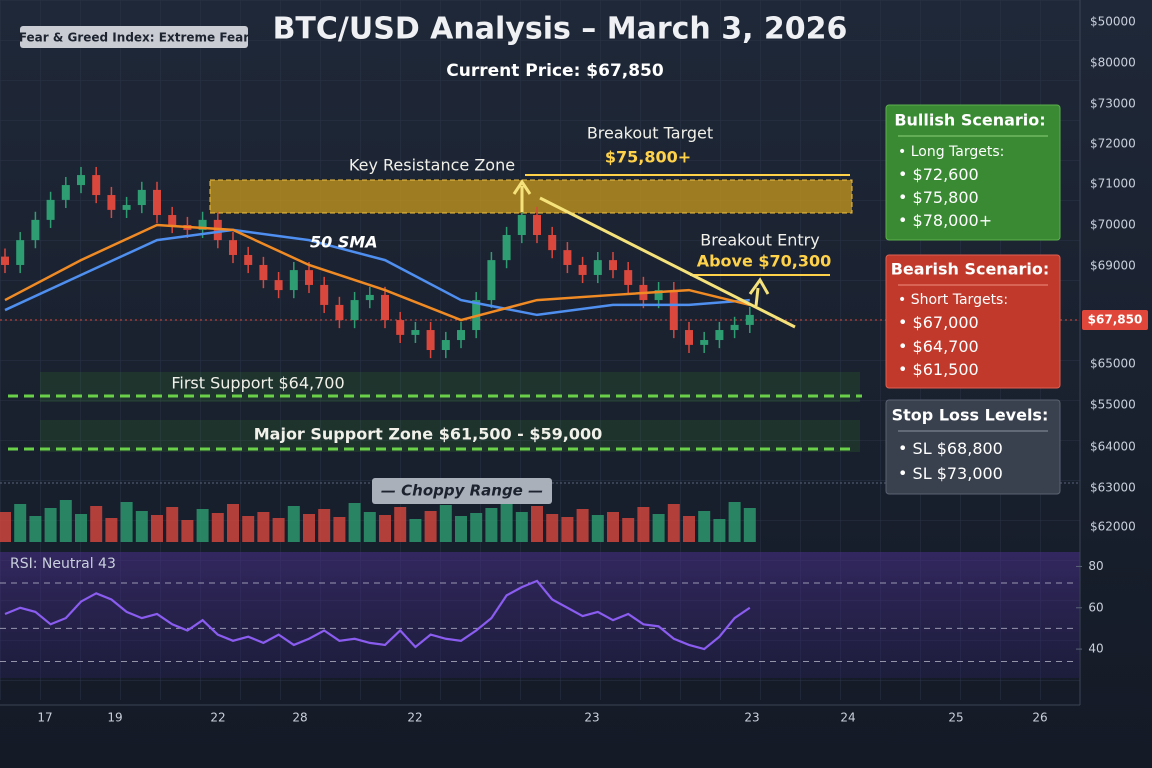 This screenshot has height=768, width=1152. I want to click on y-tick-label: $64000, so click(1113, 447).